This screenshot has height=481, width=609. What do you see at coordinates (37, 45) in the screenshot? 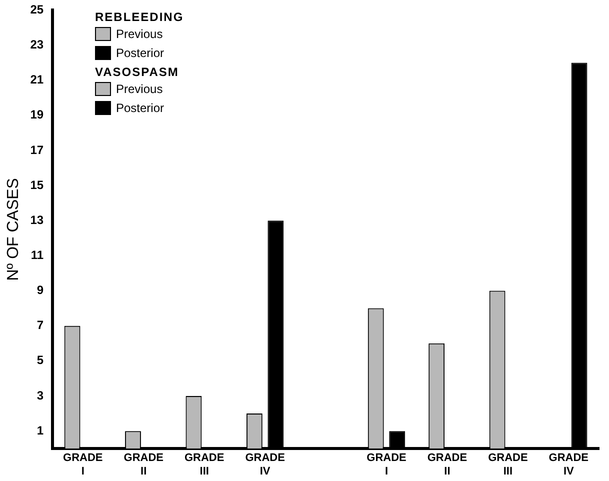
I see `y-tick-label: 23` at bounding box center [37, 45].